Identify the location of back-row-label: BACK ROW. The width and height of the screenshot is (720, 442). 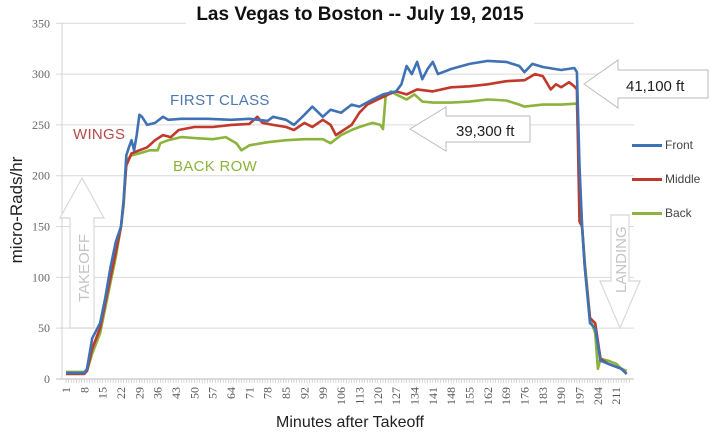
(215, 166).